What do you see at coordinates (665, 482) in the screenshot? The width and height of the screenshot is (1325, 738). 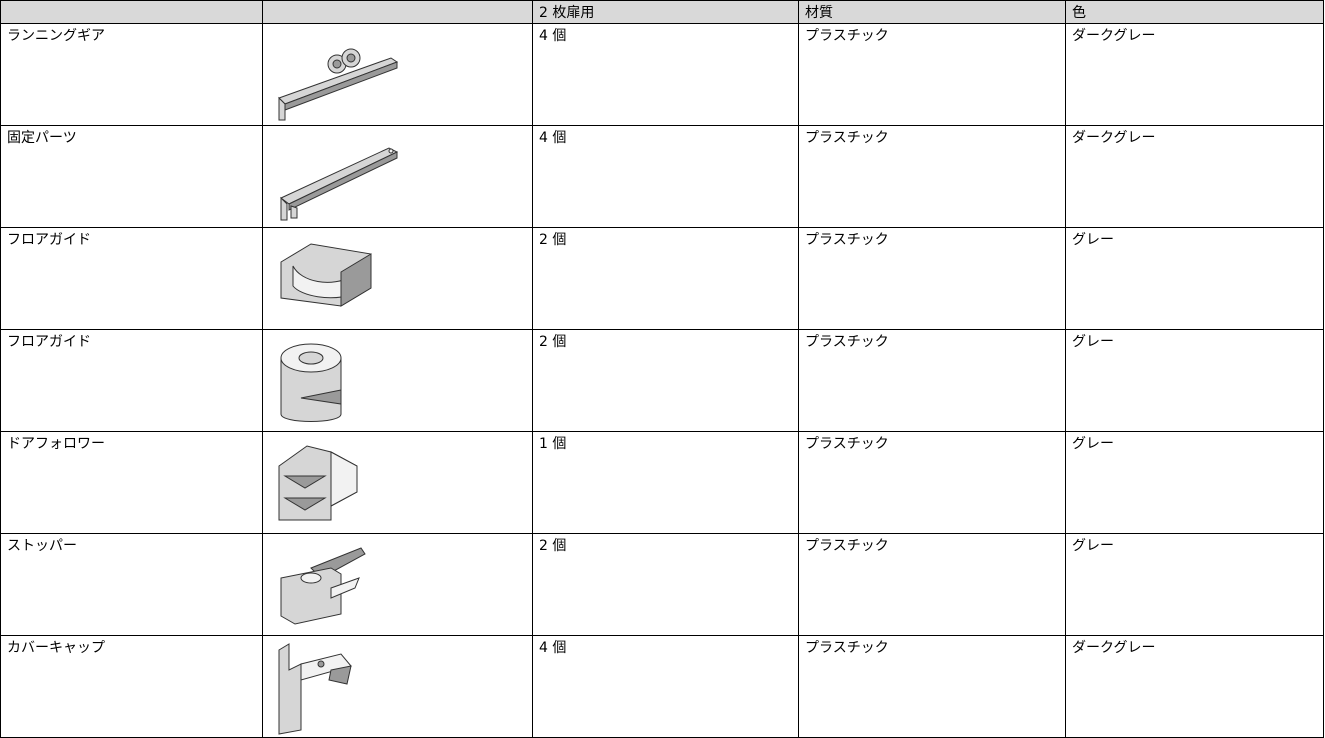 I see `quantity: 1 個` at bounding box center [665, 482].